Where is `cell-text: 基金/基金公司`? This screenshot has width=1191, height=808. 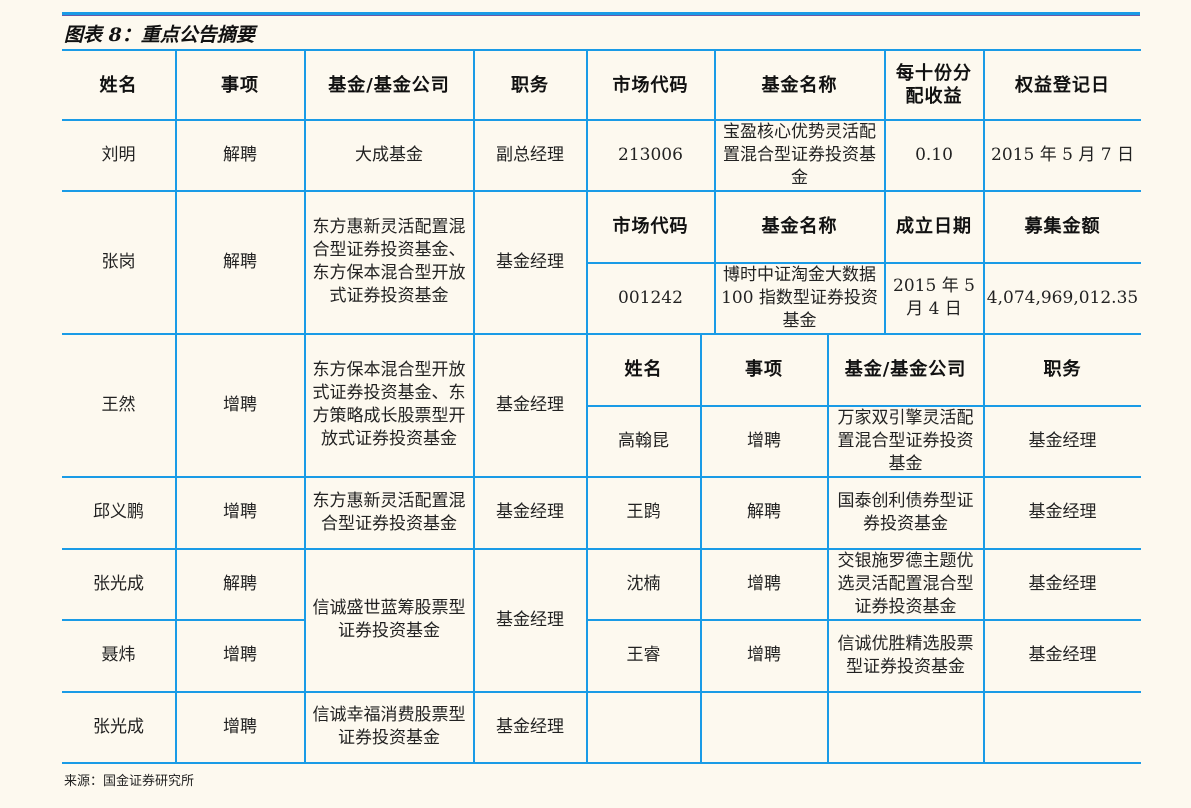 cell-text: 基金/基金公司 is located at coordinates (905, 369).